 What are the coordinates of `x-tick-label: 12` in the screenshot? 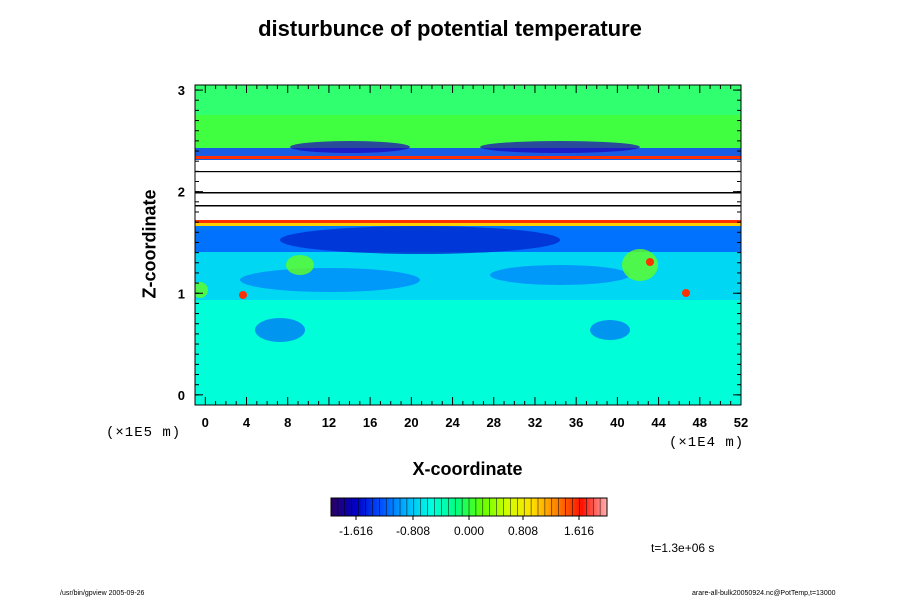 It's located at (329, 422).